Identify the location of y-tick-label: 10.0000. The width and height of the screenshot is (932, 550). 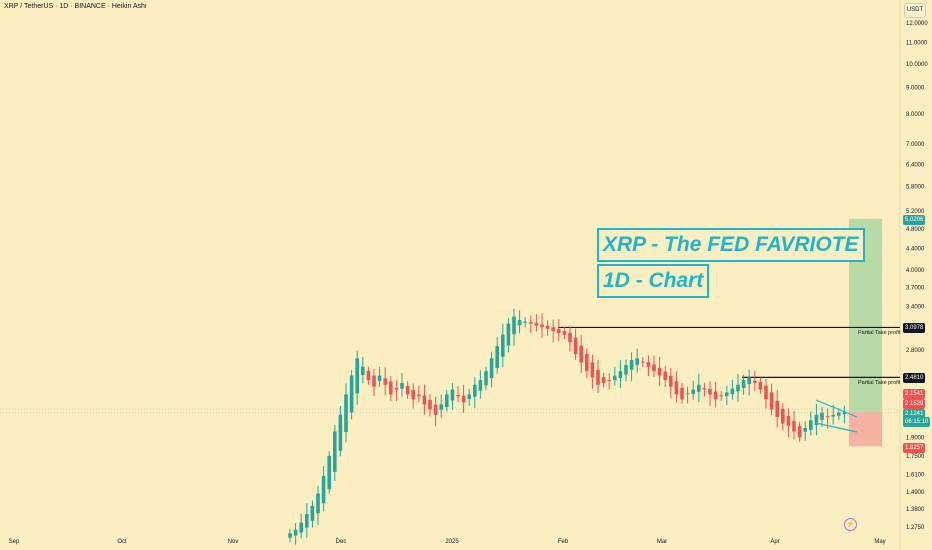
(917, 65).